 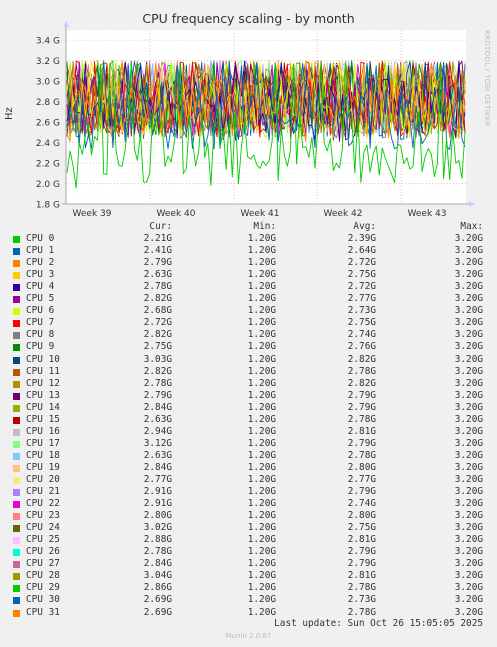 I want to click on legend-name: CPU 7, so click(x=40, y=323).